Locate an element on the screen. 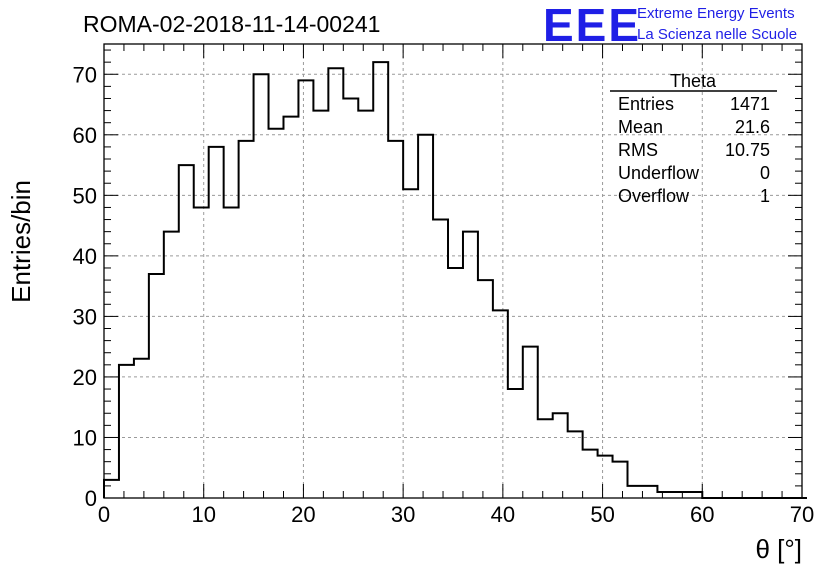  y-tick-labels: 0 10 20 30 40 50 60 70 is located at coordinates (85, 286).